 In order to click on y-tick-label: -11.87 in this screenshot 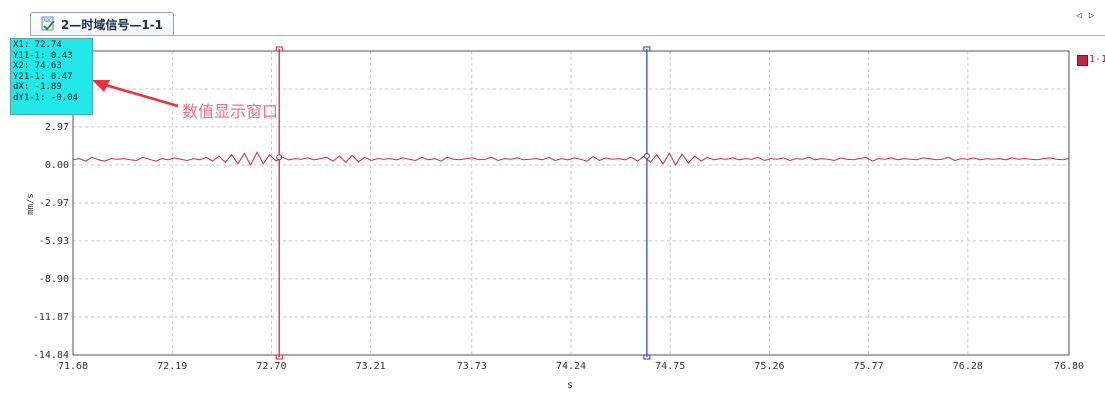, I will do `click(51, 317)`.